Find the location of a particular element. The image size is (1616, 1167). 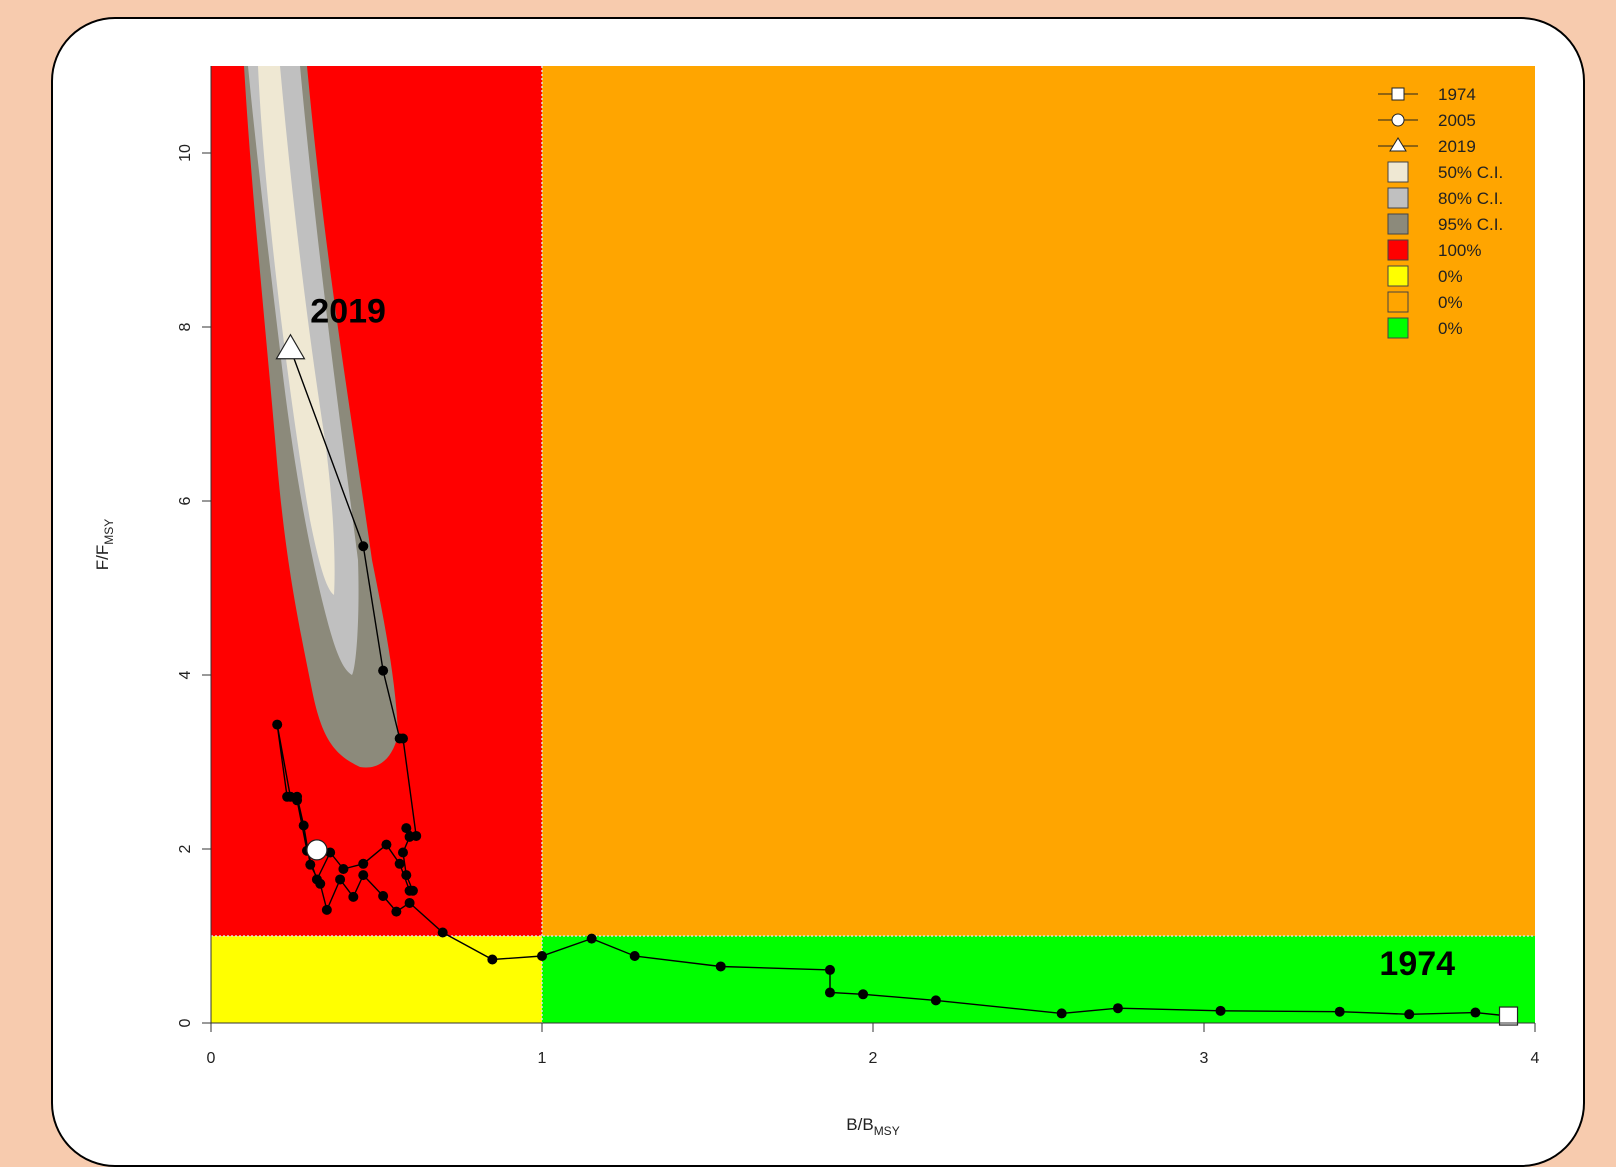

legend-item: 2019 is located at coordinates (1427, 146).